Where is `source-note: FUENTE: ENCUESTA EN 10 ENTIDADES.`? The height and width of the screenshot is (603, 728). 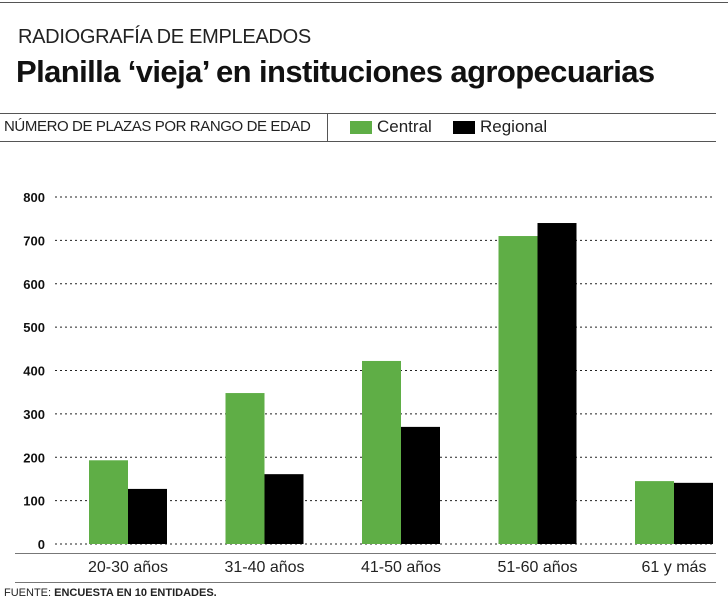
source-note: FUENTE: ENCUESTA EN 10 ENTIDADES. is located at coordinates (110, 593).